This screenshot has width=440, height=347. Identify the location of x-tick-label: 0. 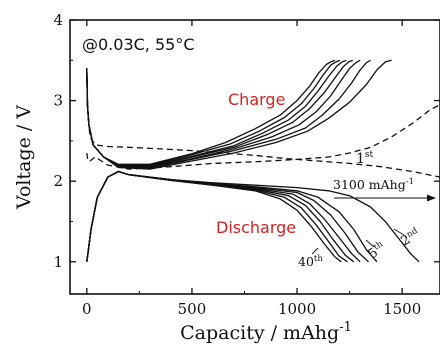
(87, 309).